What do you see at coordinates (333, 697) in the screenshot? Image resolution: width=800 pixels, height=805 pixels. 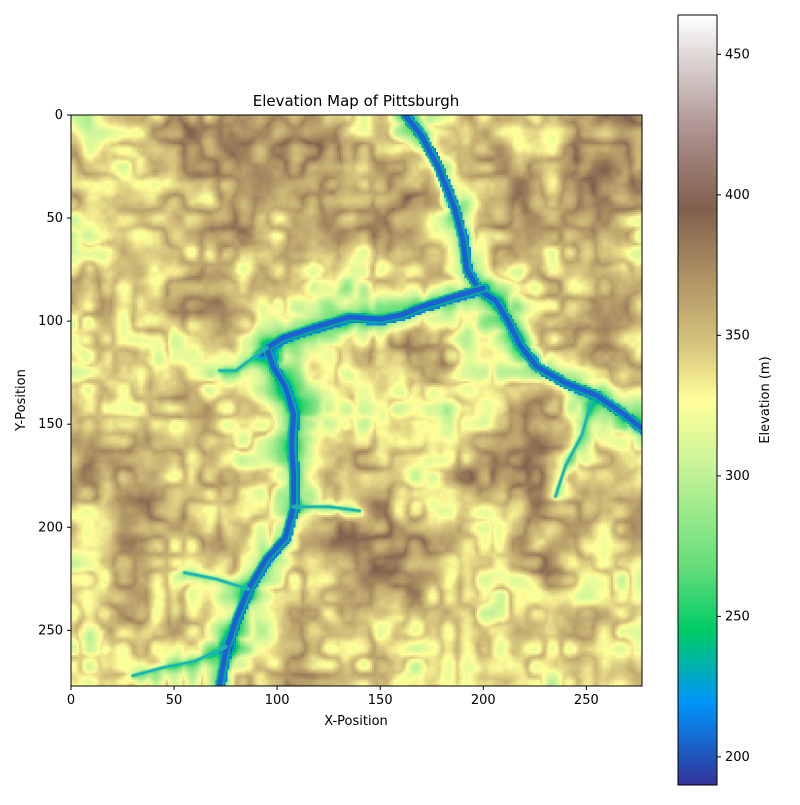 I see `x-axis: 0 50 100 150 200 250` at bounding box center [333, 697].